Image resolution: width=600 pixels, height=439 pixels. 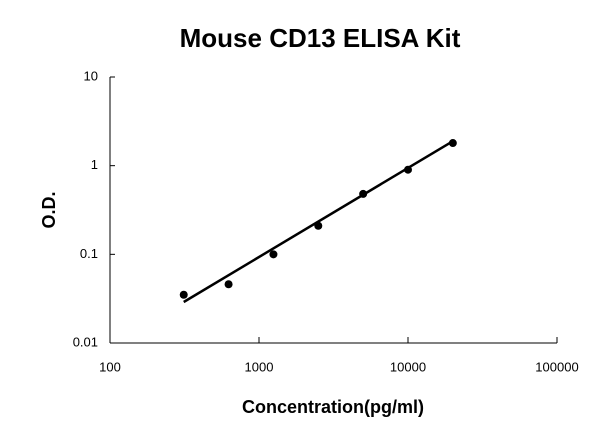 What do you see at coordinates (408, 366) in the screenshot?
I see `x-tick-label: 10000` at bounding box center [408, 366].